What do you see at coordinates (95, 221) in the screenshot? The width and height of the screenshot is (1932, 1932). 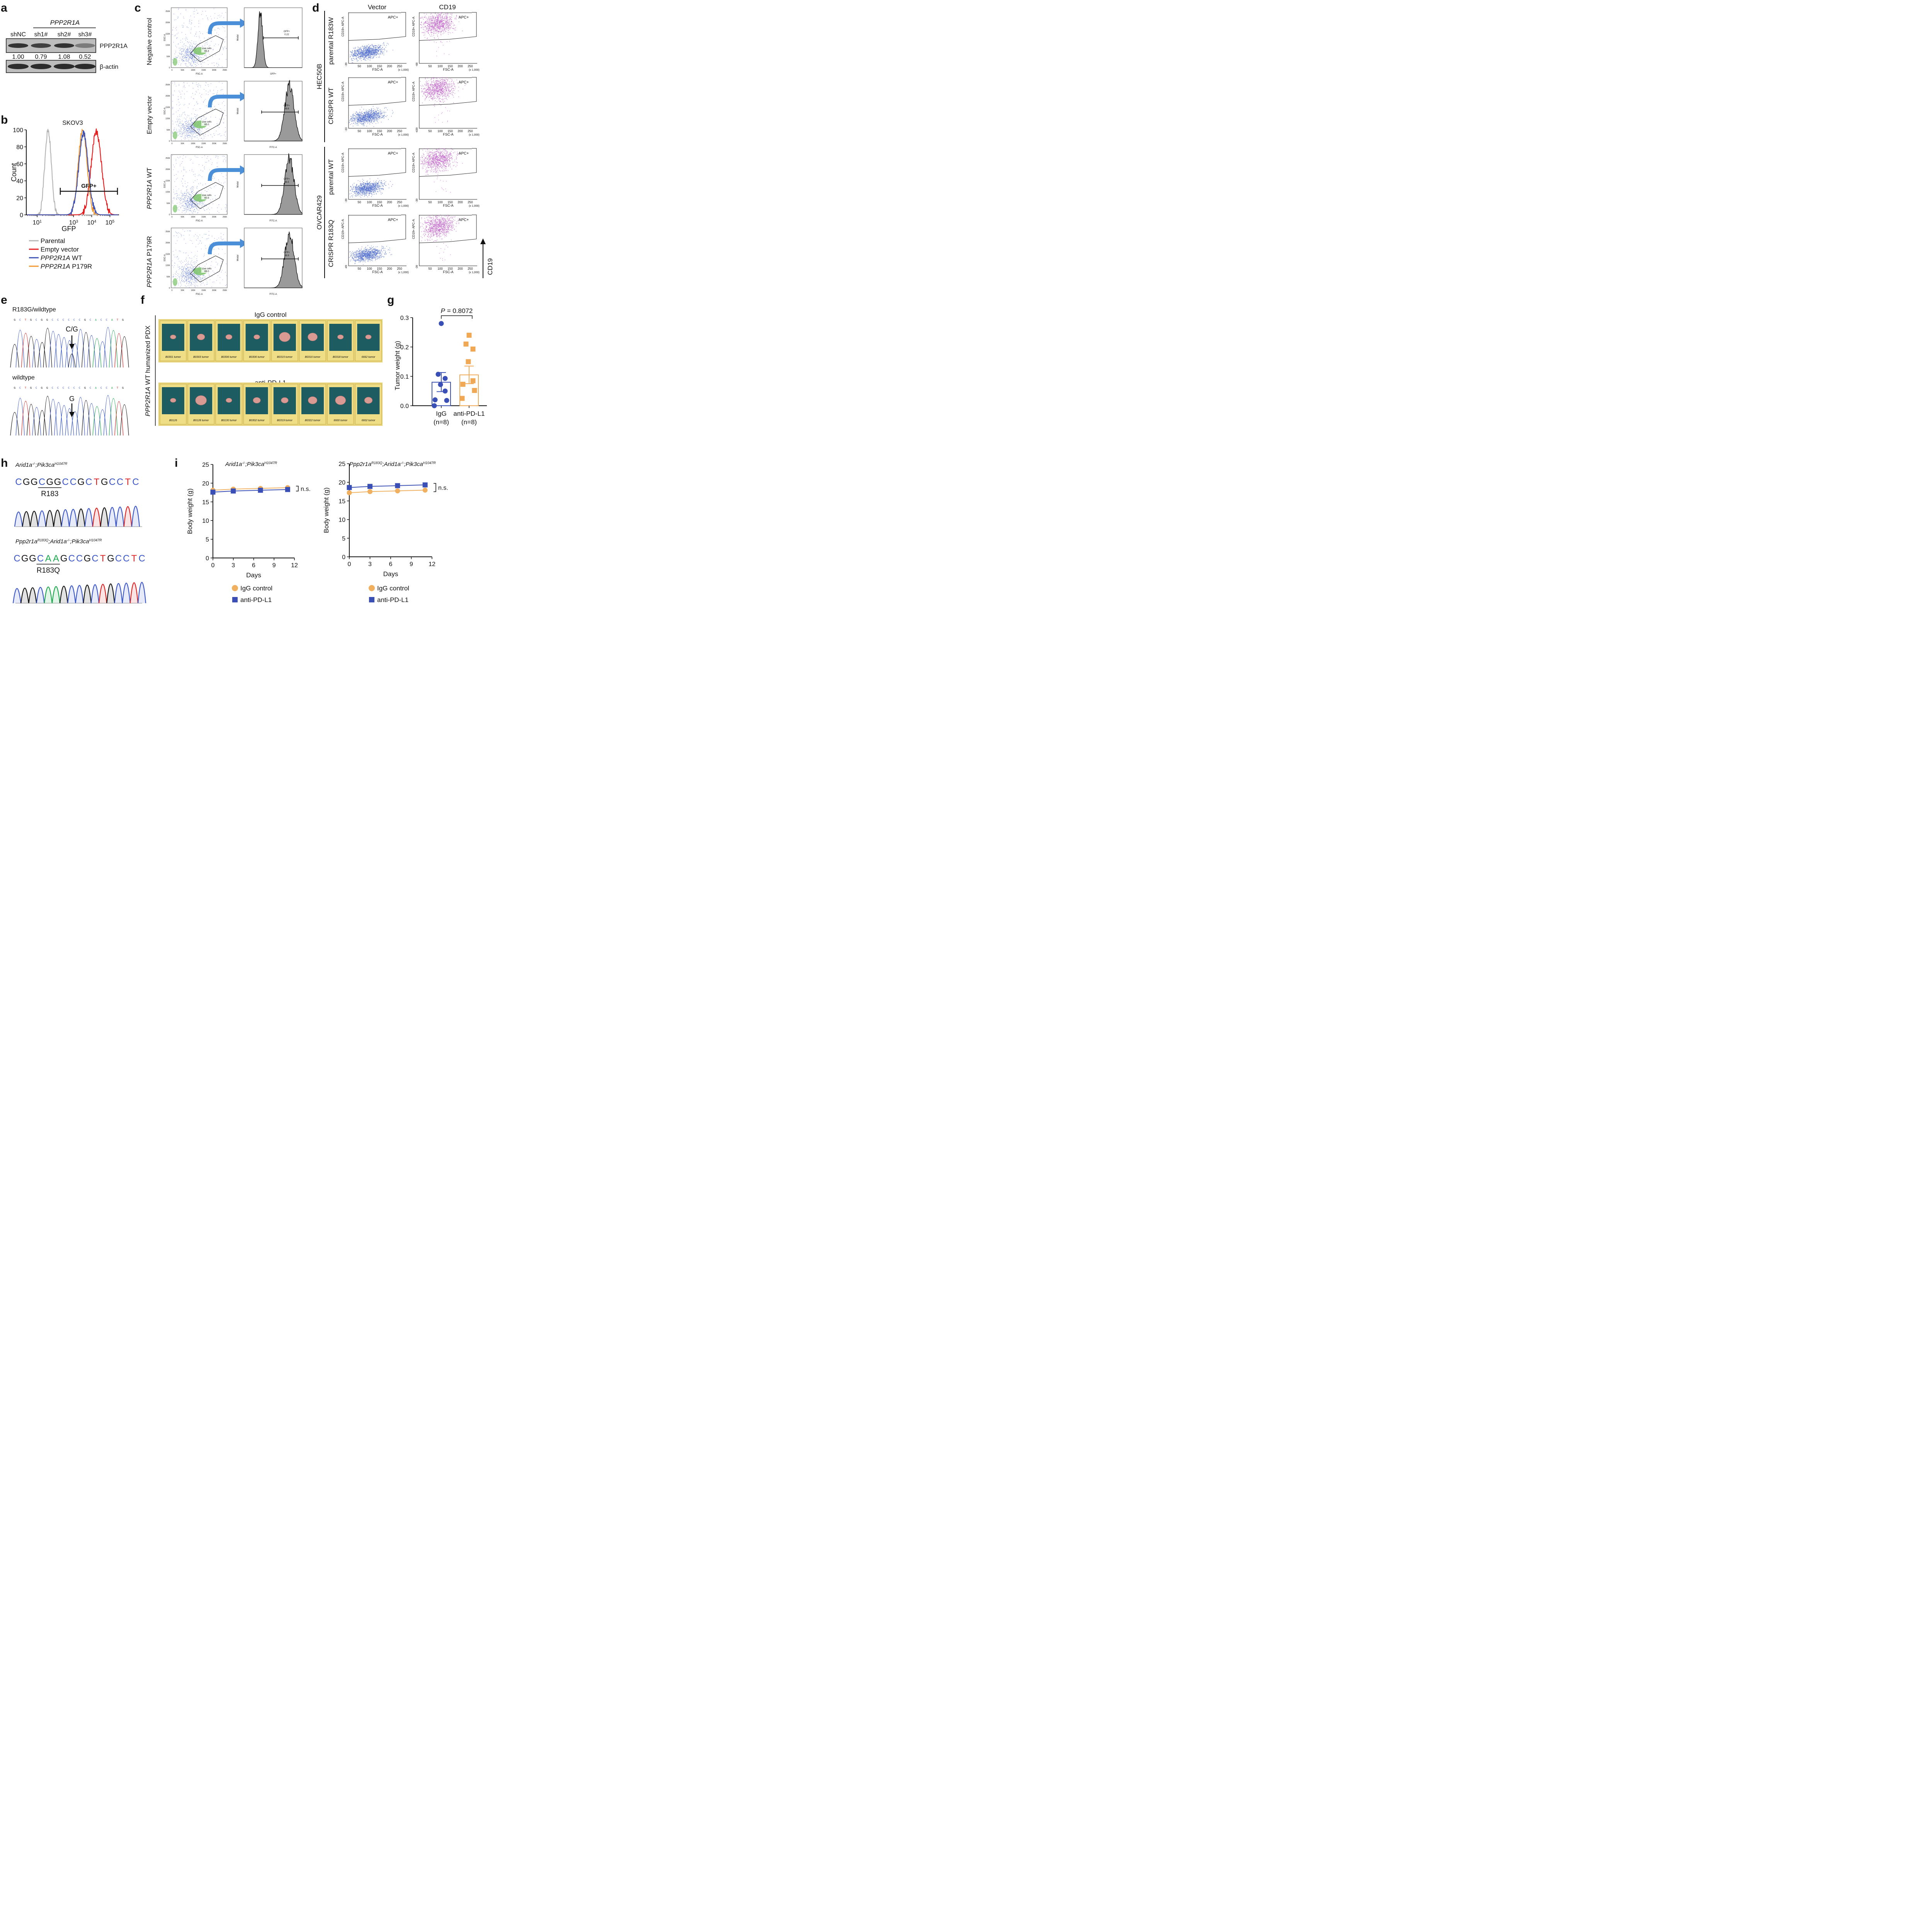 I see `x-tick-exponent: 4` at bounding box center [95, 221].